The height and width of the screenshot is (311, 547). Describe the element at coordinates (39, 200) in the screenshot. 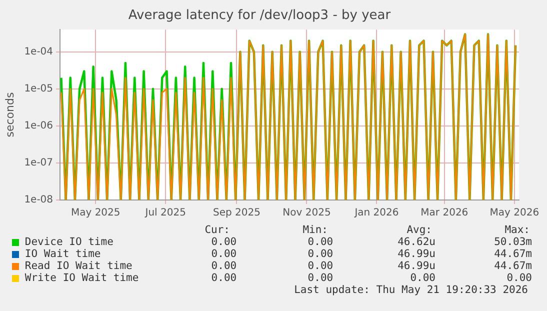

I see `y-tick-label: 1e-08` at that location.